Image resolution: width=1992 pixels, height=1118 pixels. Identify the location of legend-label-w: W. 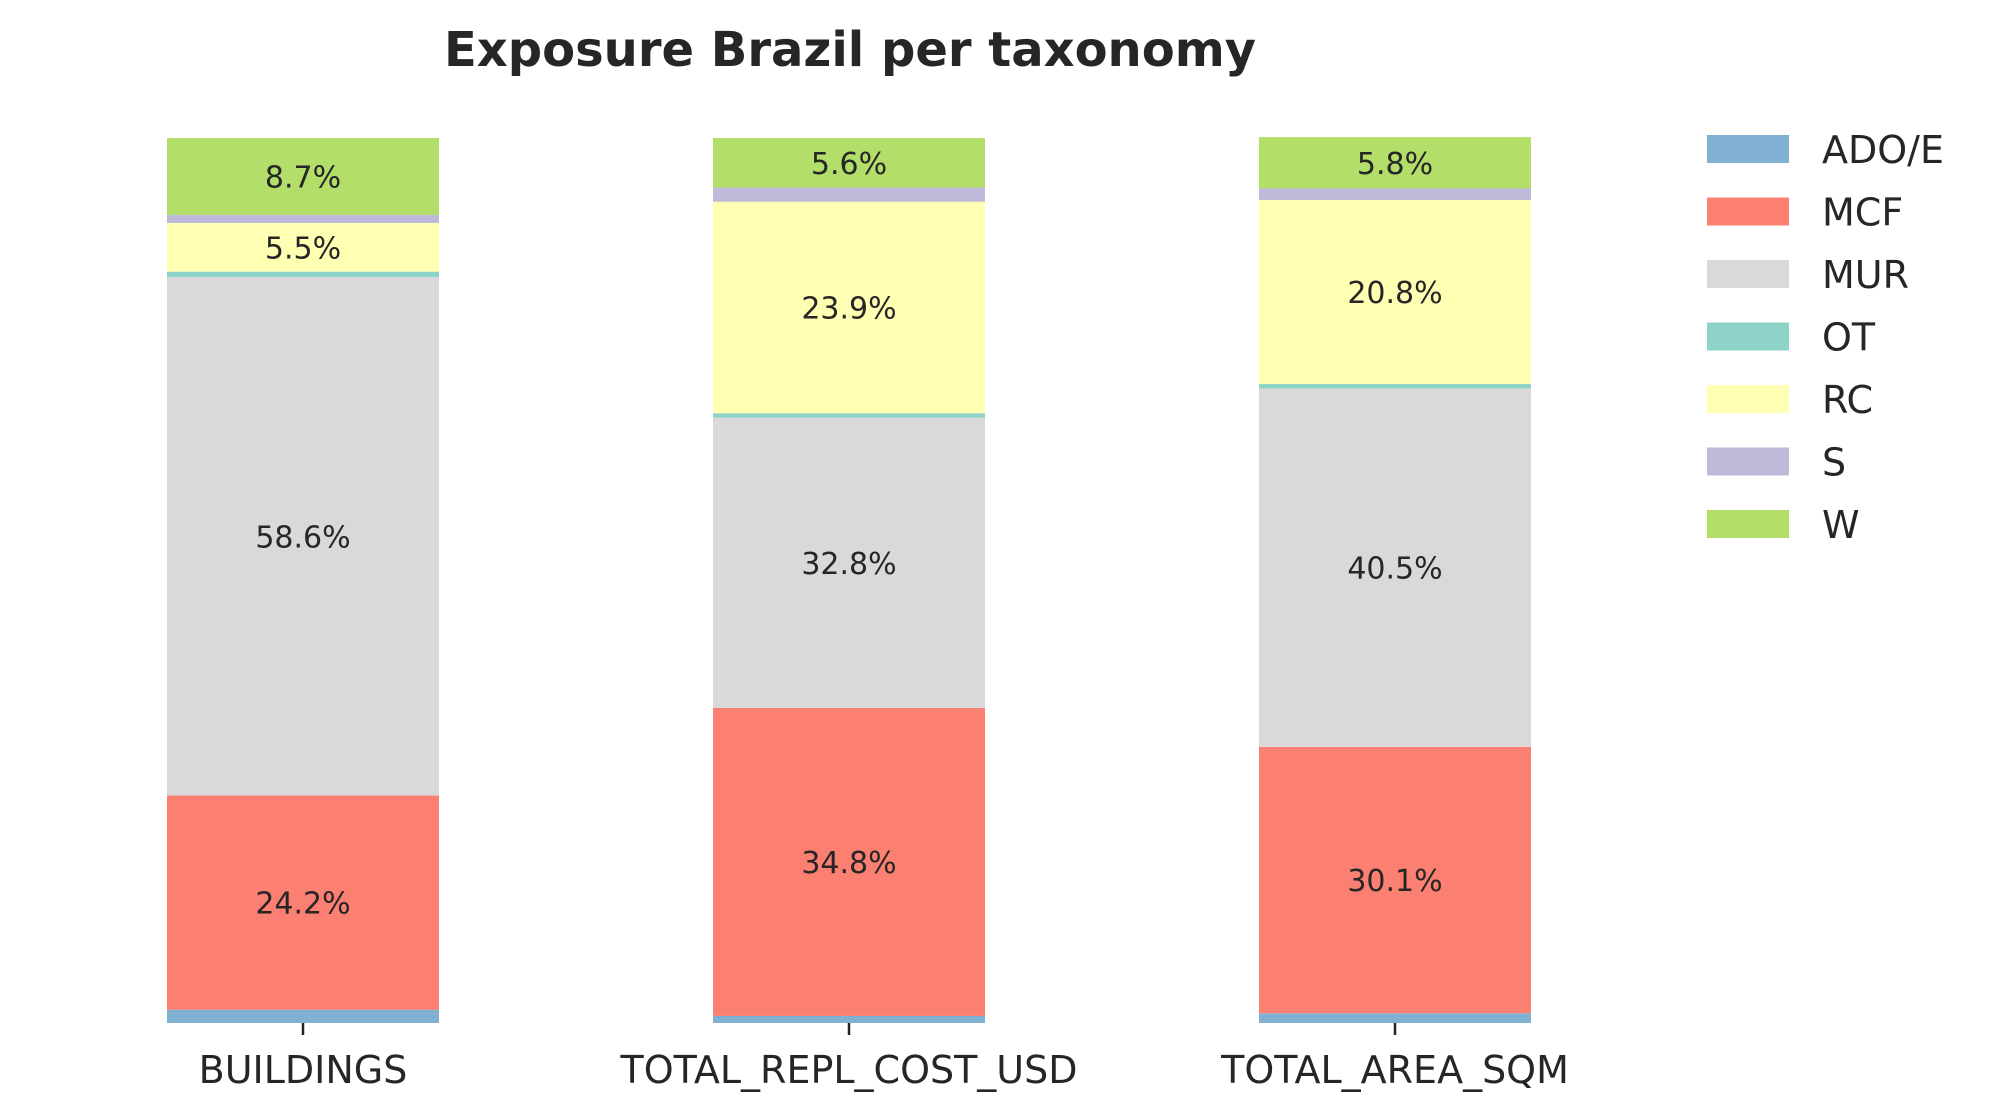
(1841, 525).